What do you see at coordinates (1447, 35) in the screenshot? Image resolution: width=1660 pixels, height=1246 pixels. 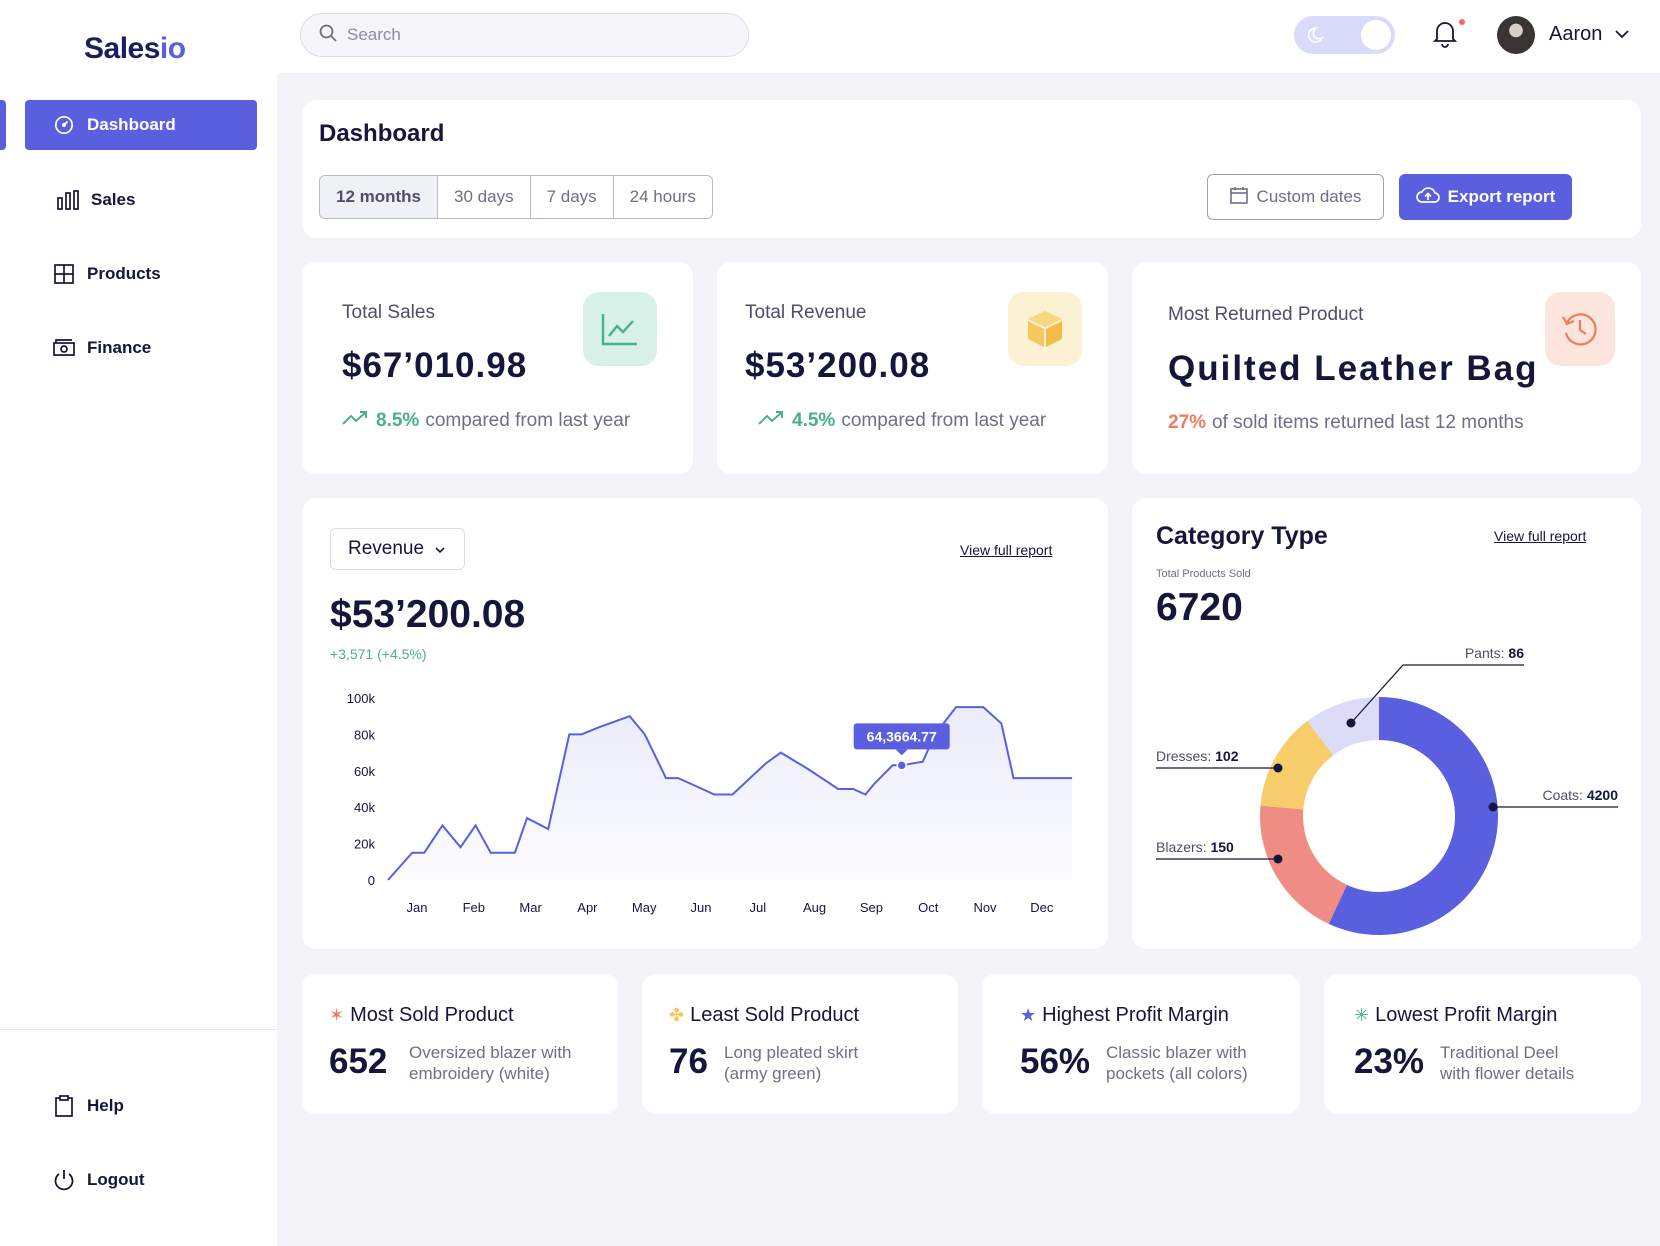 I see `bell-icon` at bounding box center [1447, 35].